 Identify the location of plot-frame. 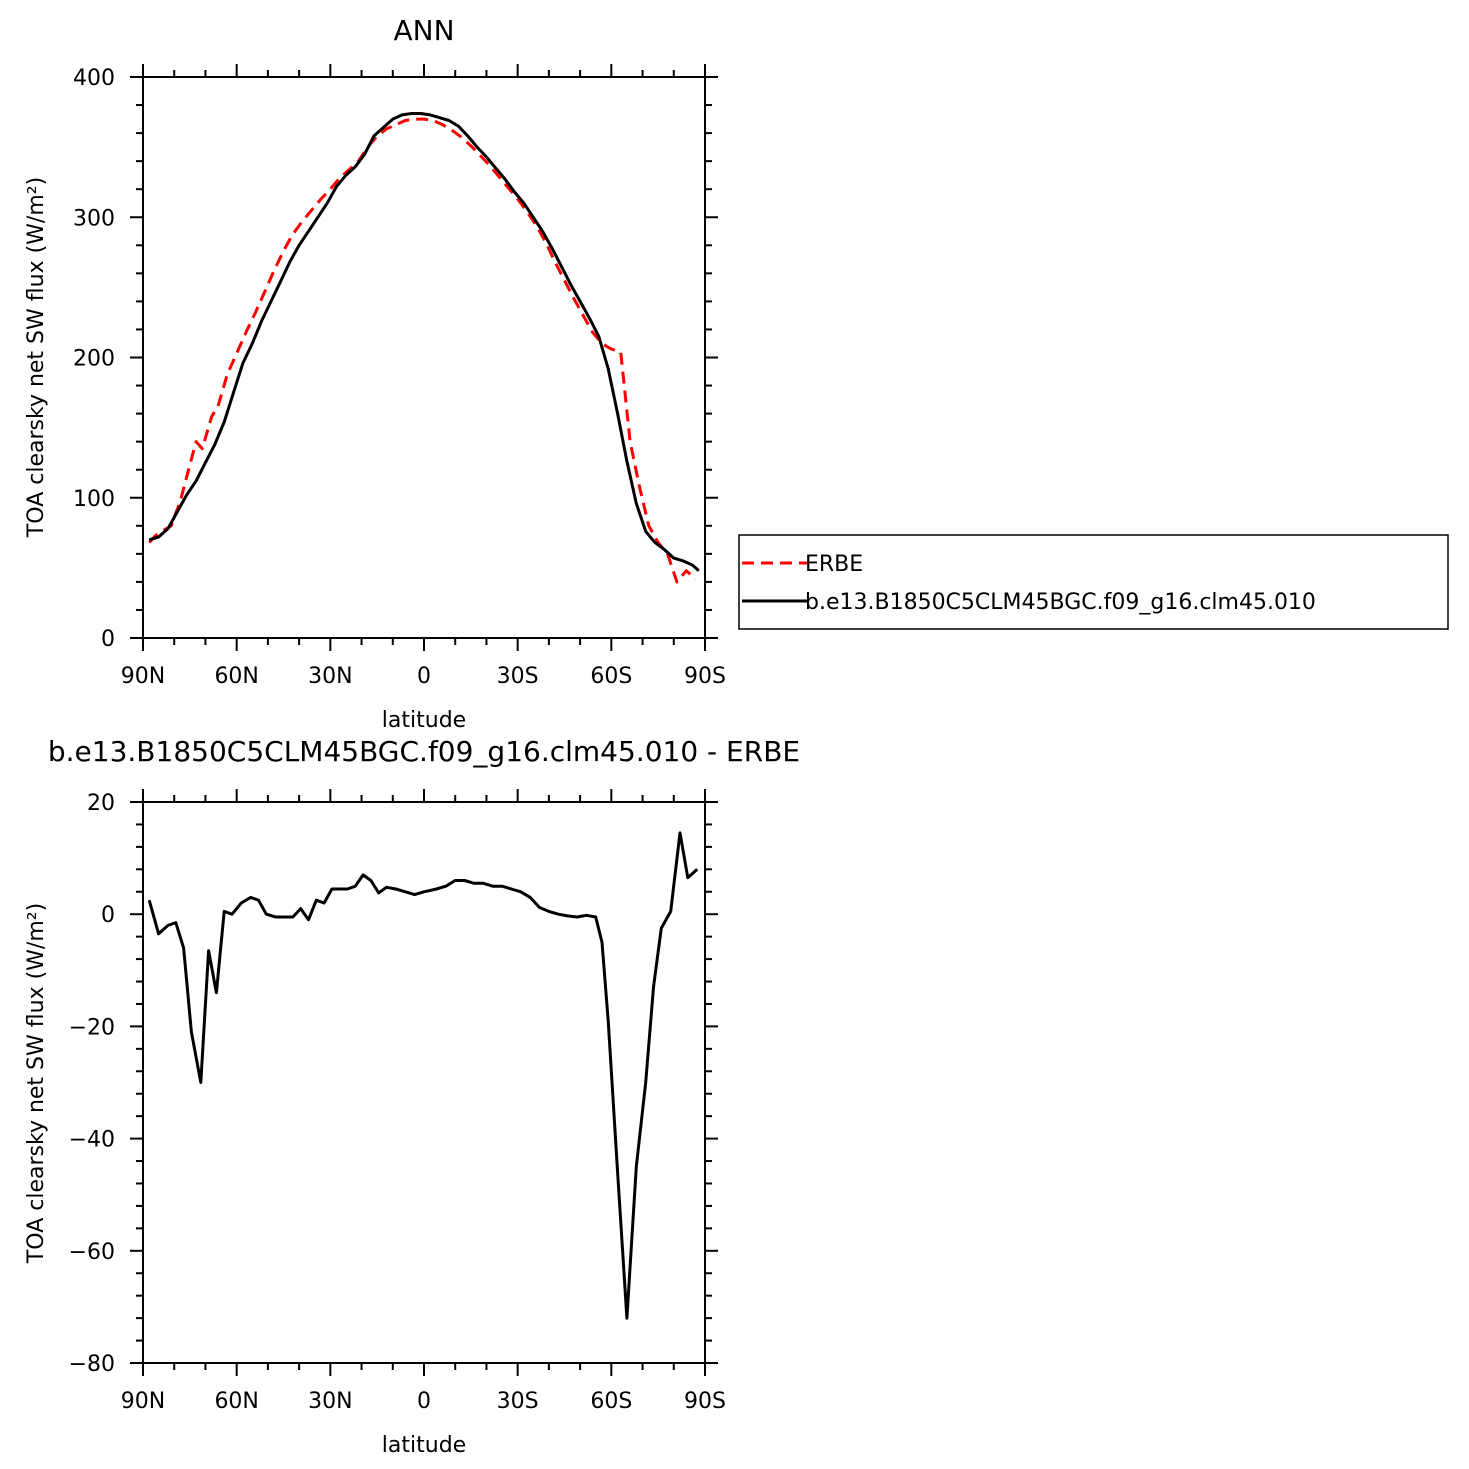
(424, 1082).